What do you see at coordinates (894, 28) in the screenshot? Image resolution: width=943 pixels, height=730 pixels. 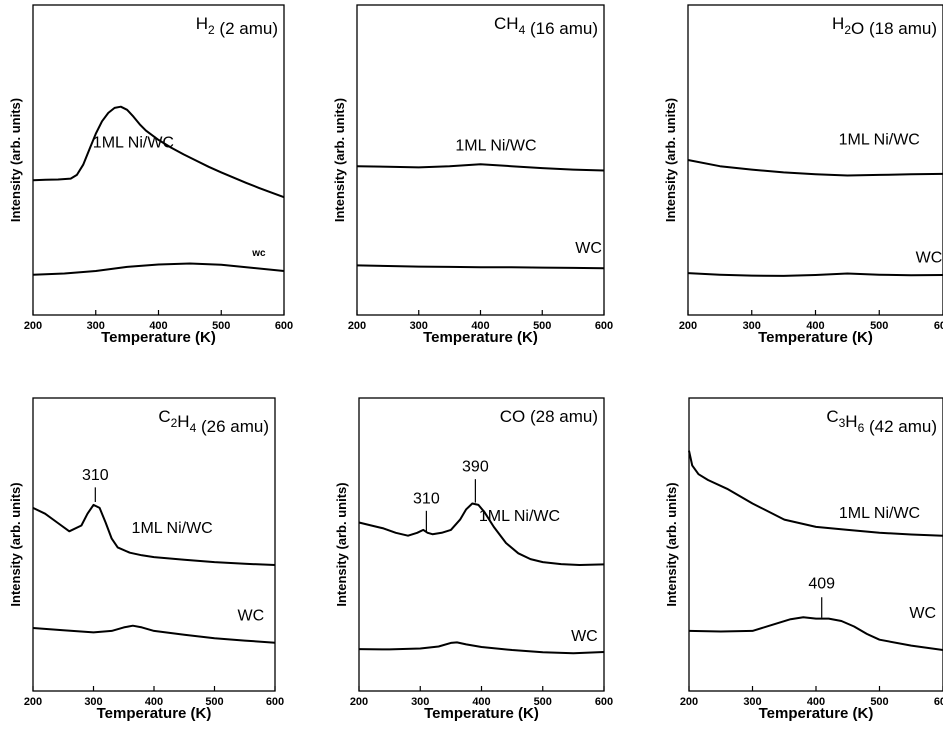 I see `title-text: O (18 amu)` at bounding box center [894, 28].